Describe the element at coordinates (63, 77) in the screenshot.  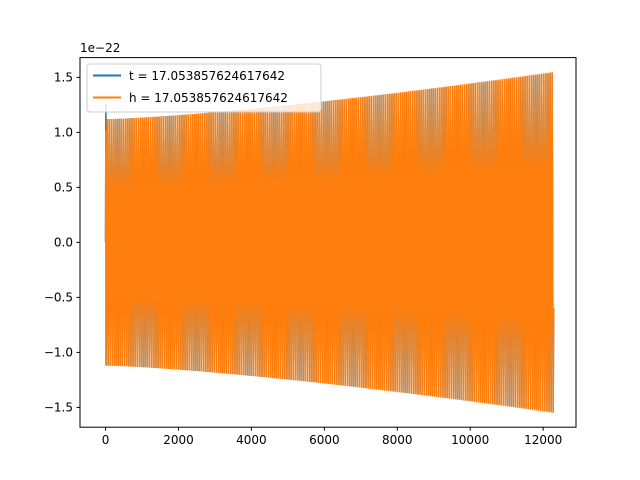
I see `y-tick-label: 1.5` at that location.